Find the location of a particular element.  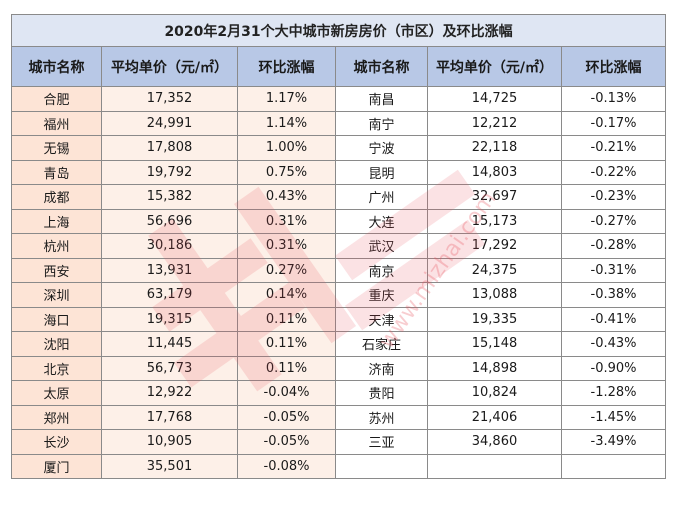

price-a-cell: 63,179 is located at coordinates (169, 295).